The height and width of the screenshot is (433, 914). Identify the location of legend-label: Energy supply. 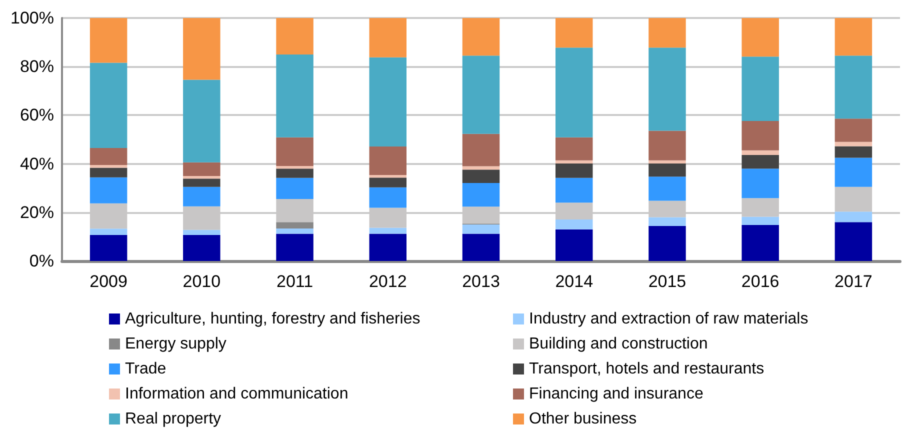
(175, 344).